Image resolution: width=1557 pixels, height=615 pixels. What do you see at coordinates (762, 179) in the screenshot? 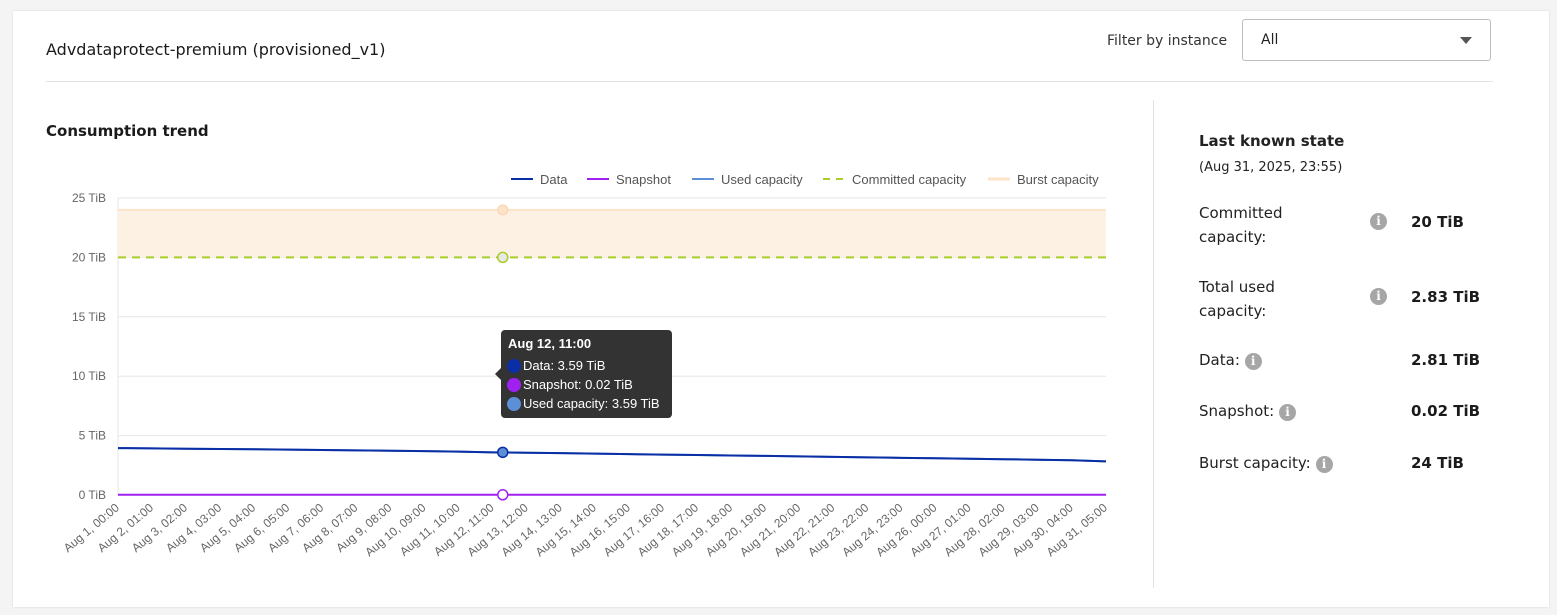
I see `legend-label: Used capacity` at bounding box center [762, 179].